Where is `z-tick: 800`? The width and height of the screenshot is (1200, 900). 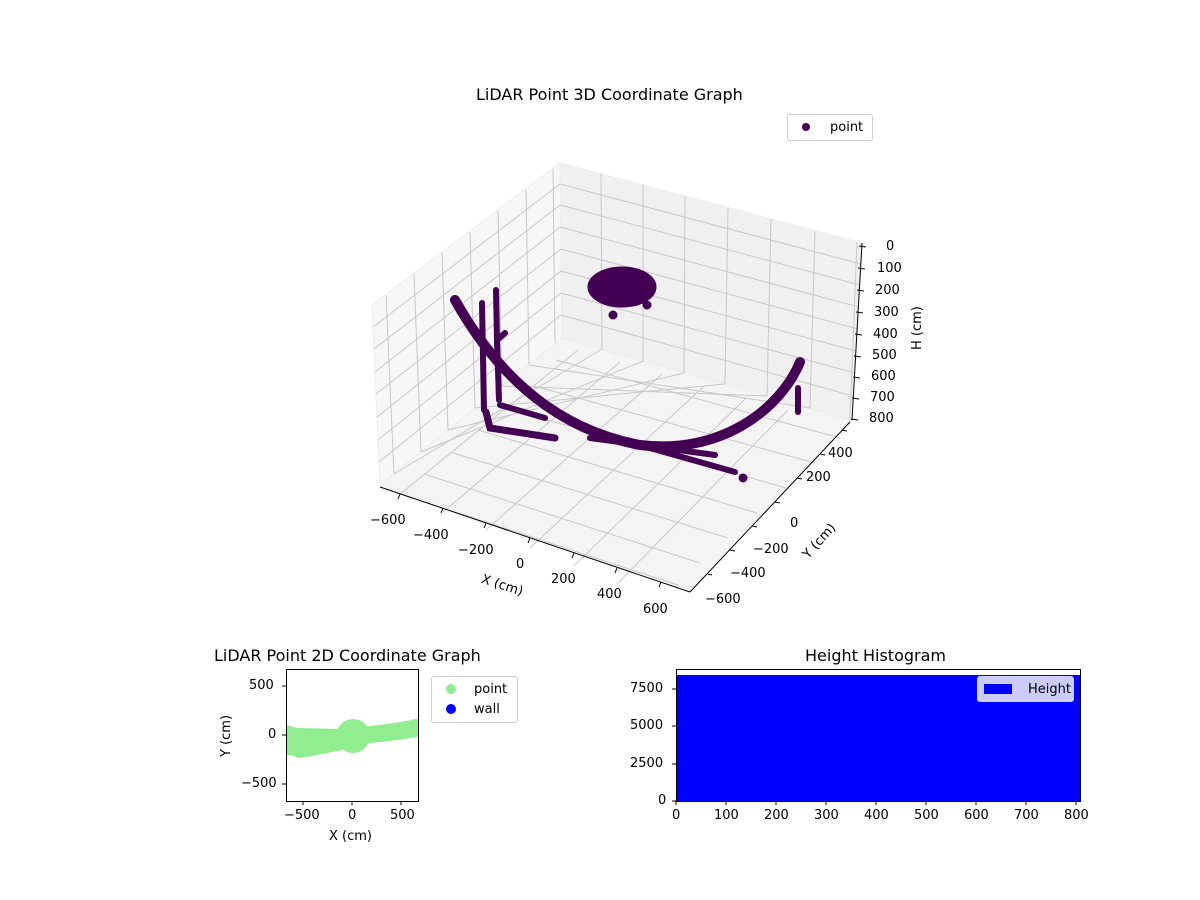 z-tick: 800 is located at coordinates (881, 418).